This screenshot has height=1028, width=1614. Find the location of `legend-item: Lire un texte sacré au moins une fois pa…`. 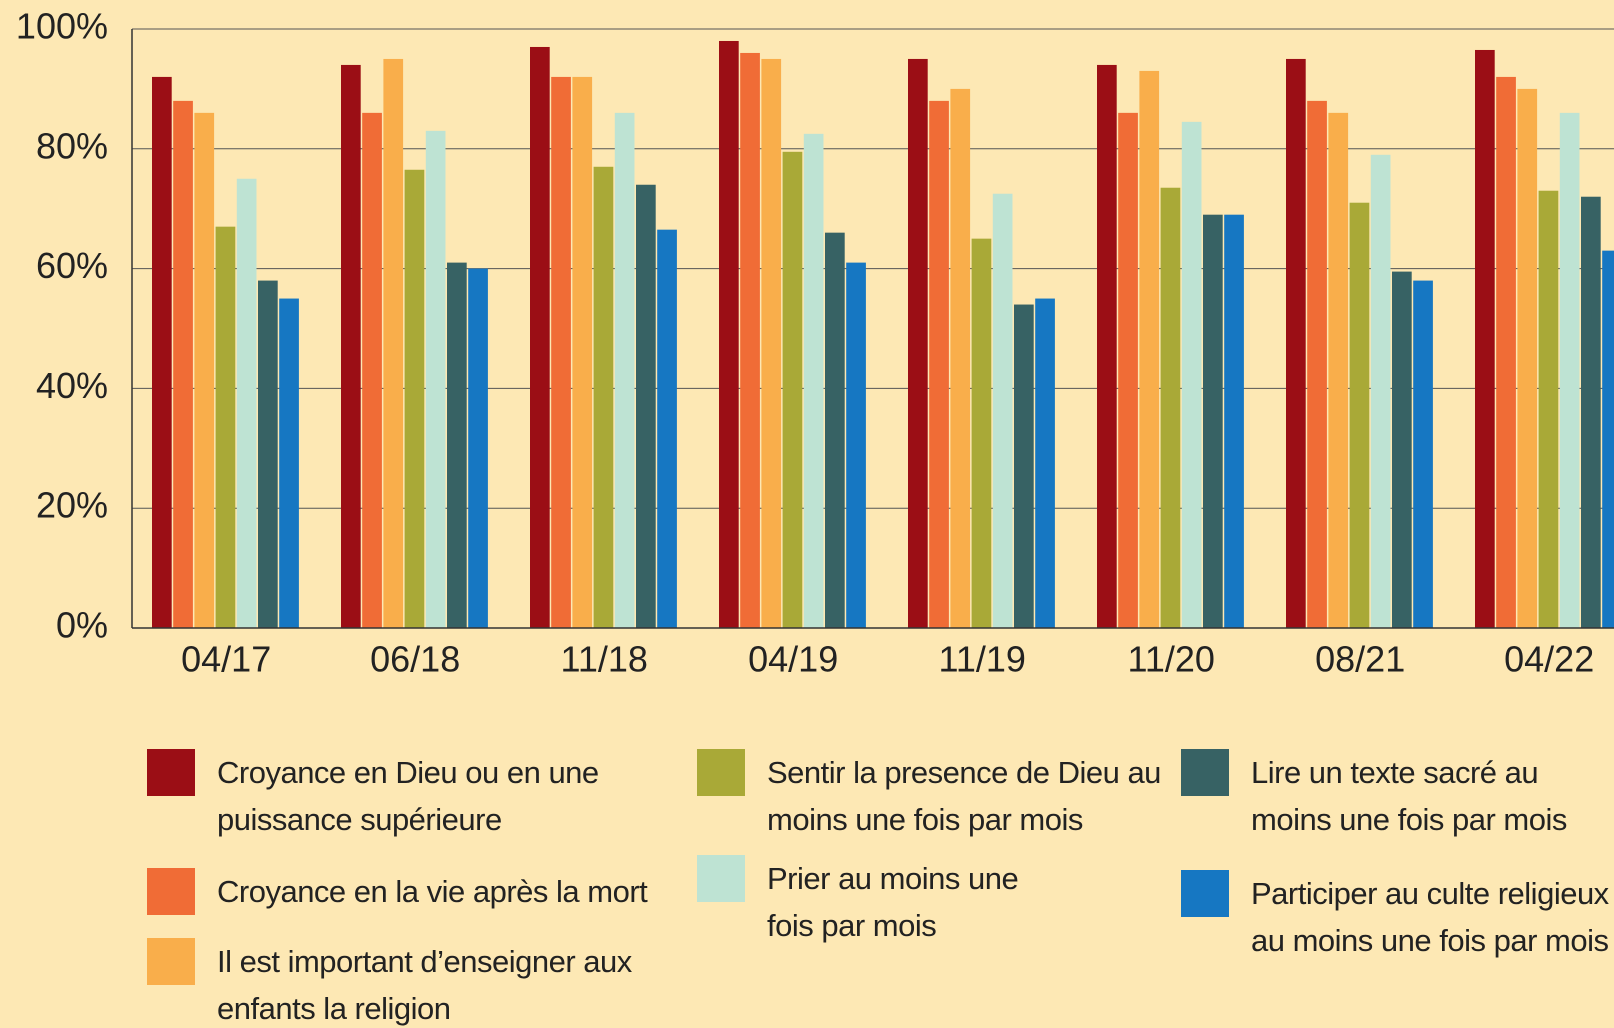

legend-item: Lire un texte sacré au moins une fois pa… is located at coordinates (1396, 796).